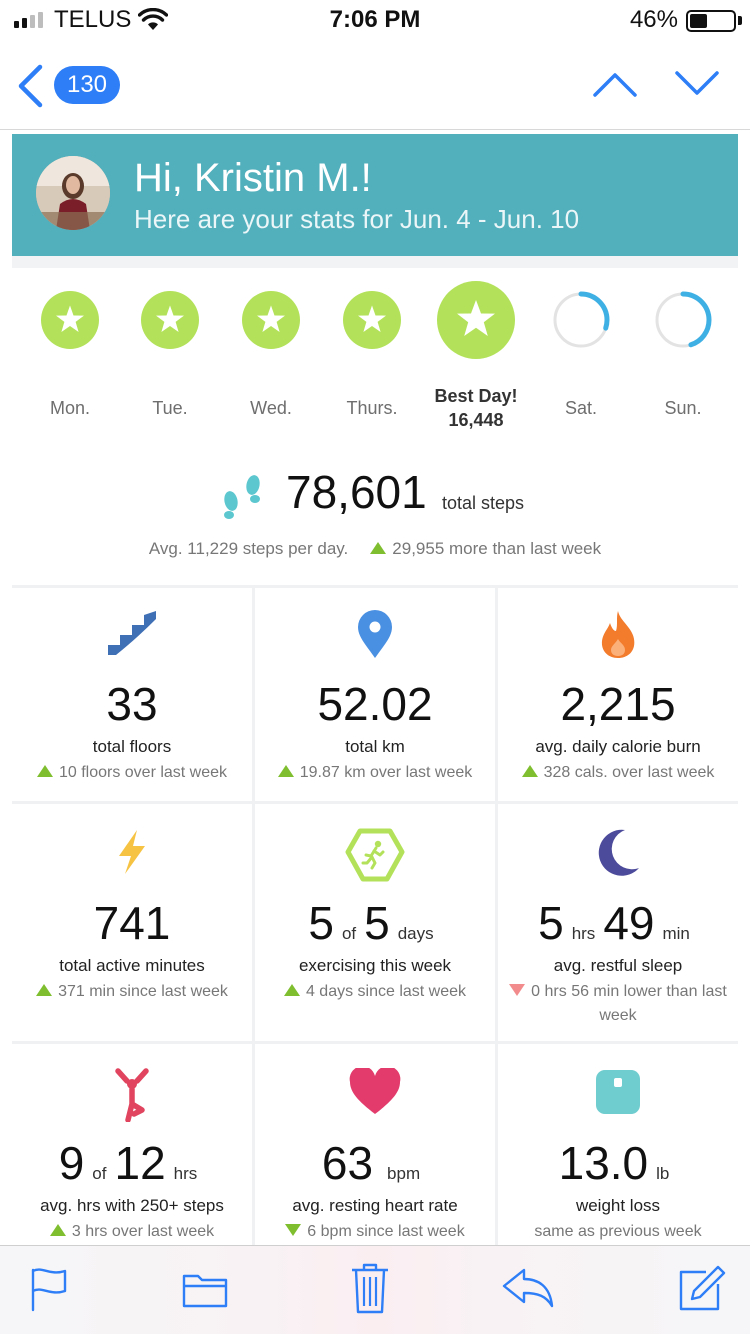 The height and width of the screenshot is (1334, 750). Describe the element at coordinates (372, 408) in the screenshot. I see `day-label: Thurs.` at that location.